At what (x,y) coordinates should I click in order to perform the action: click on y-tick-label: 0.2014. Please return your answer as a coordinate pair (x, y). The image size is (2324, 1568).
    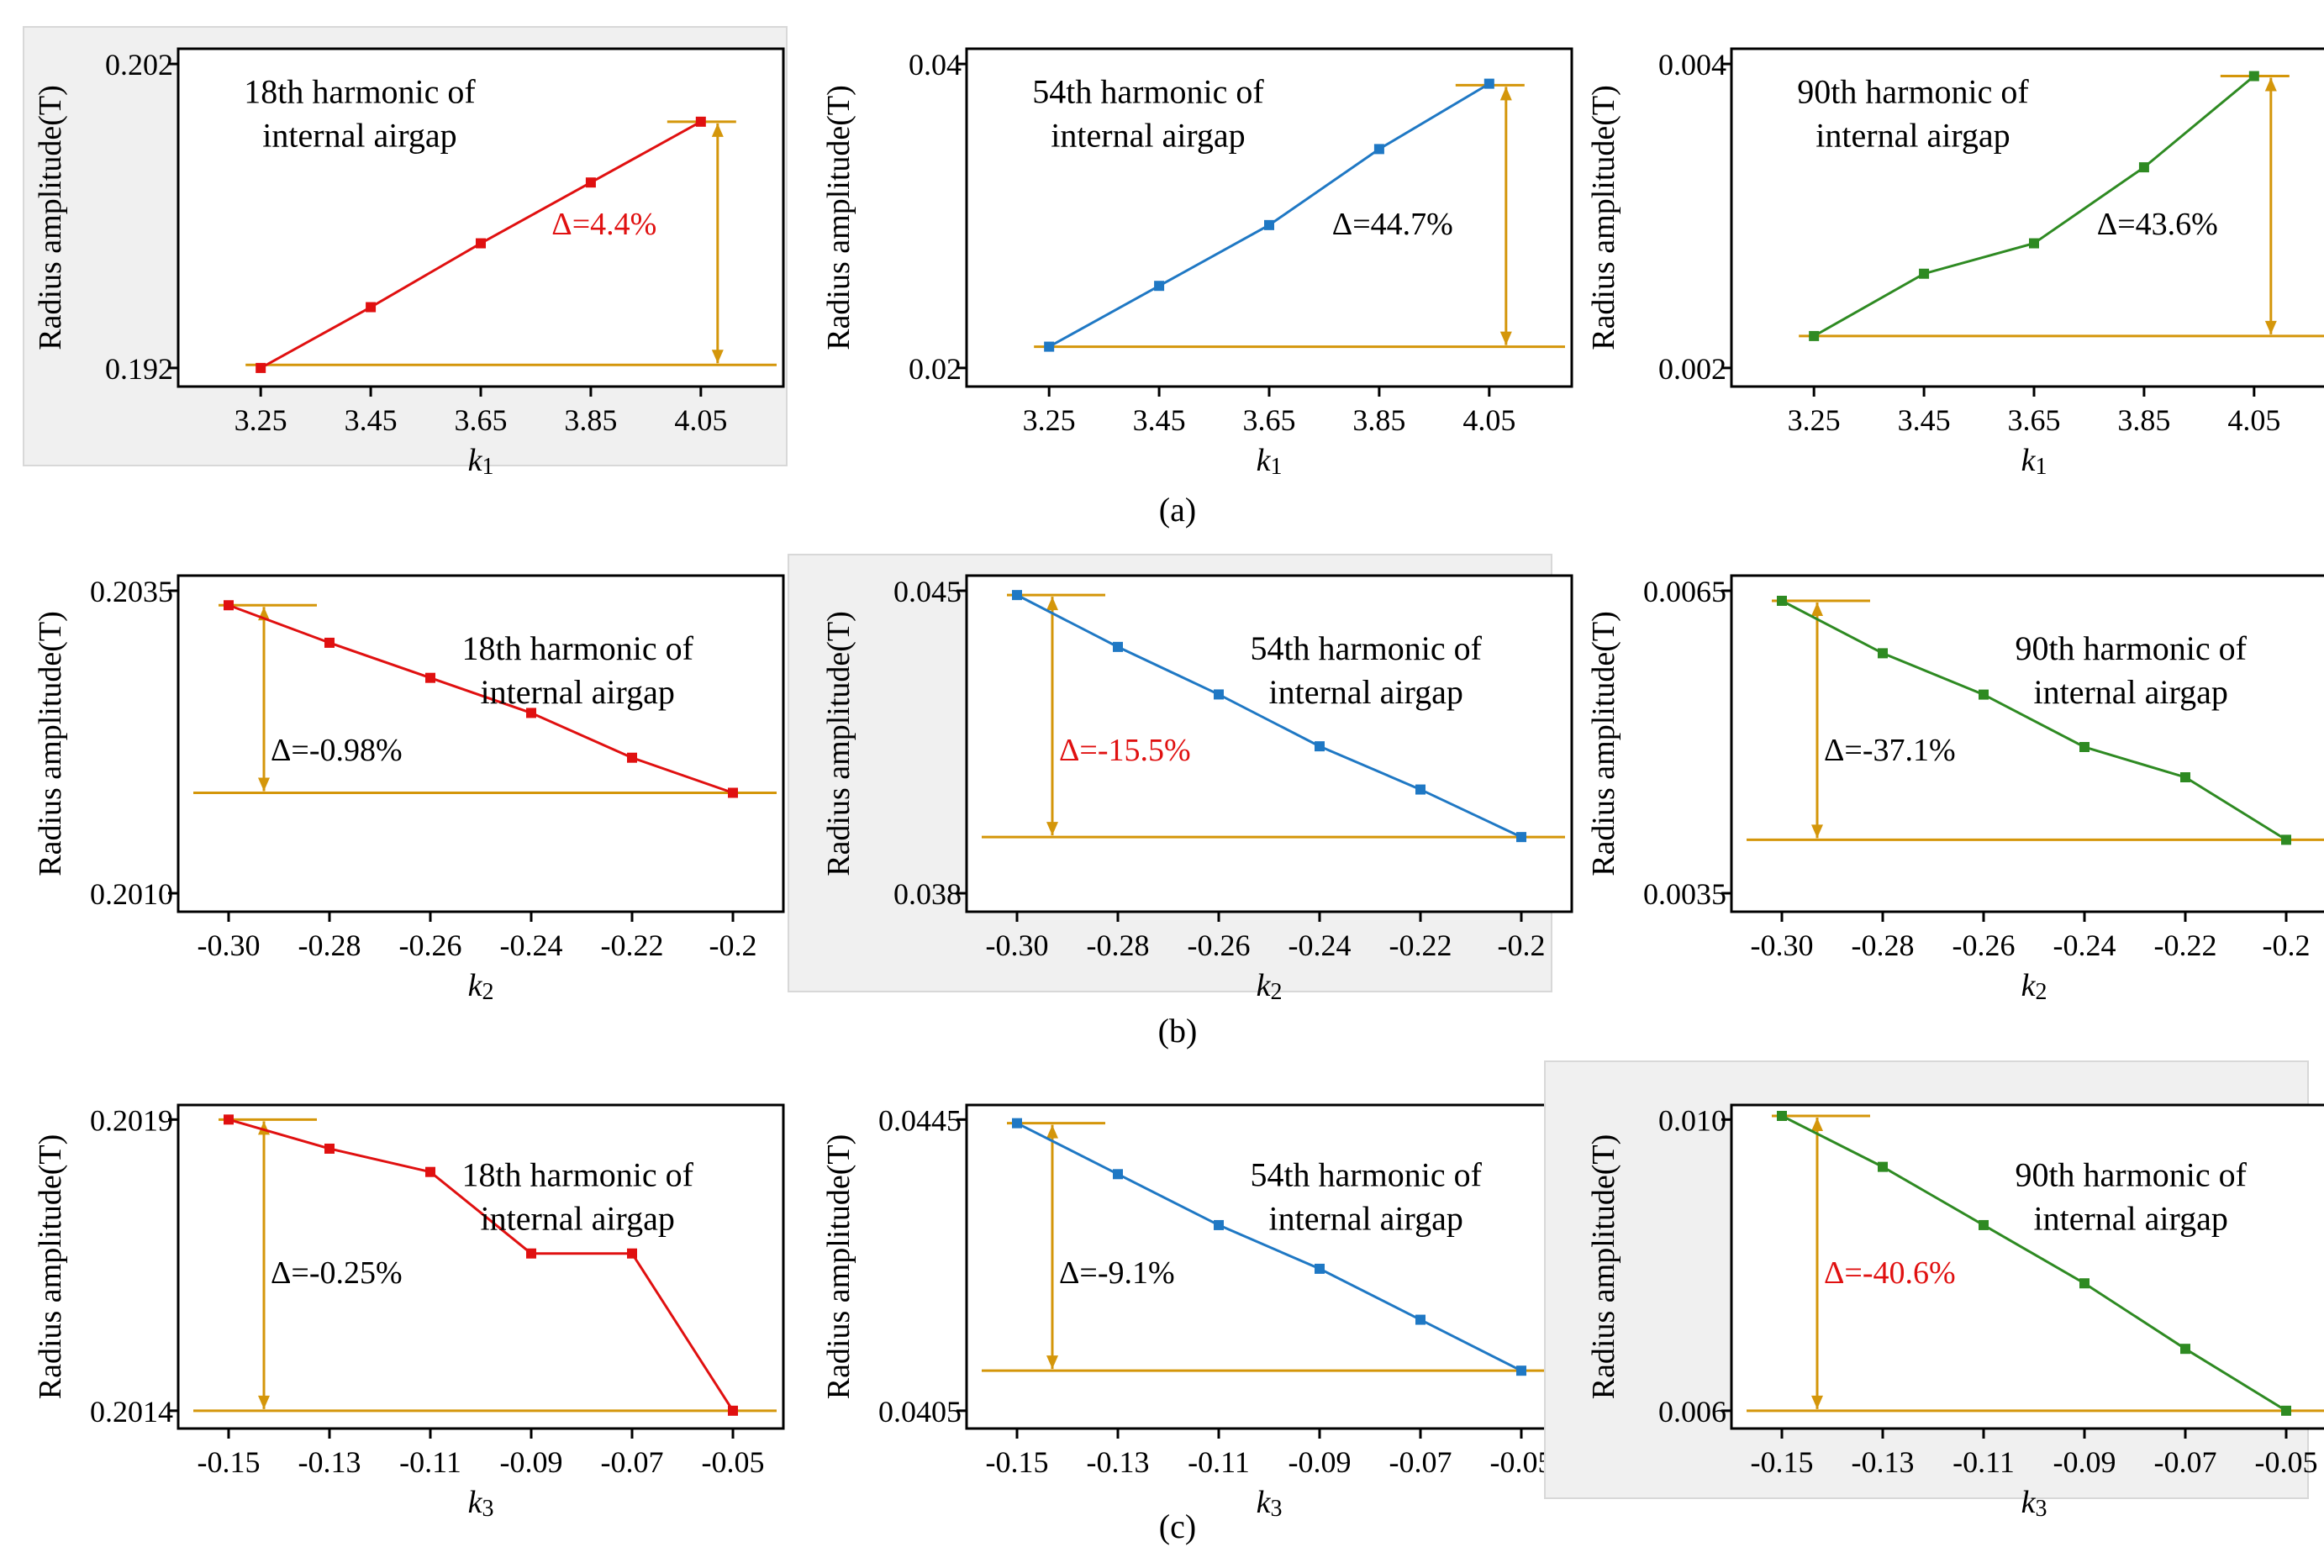
    Looking at the image, I should click on (131, 1412).